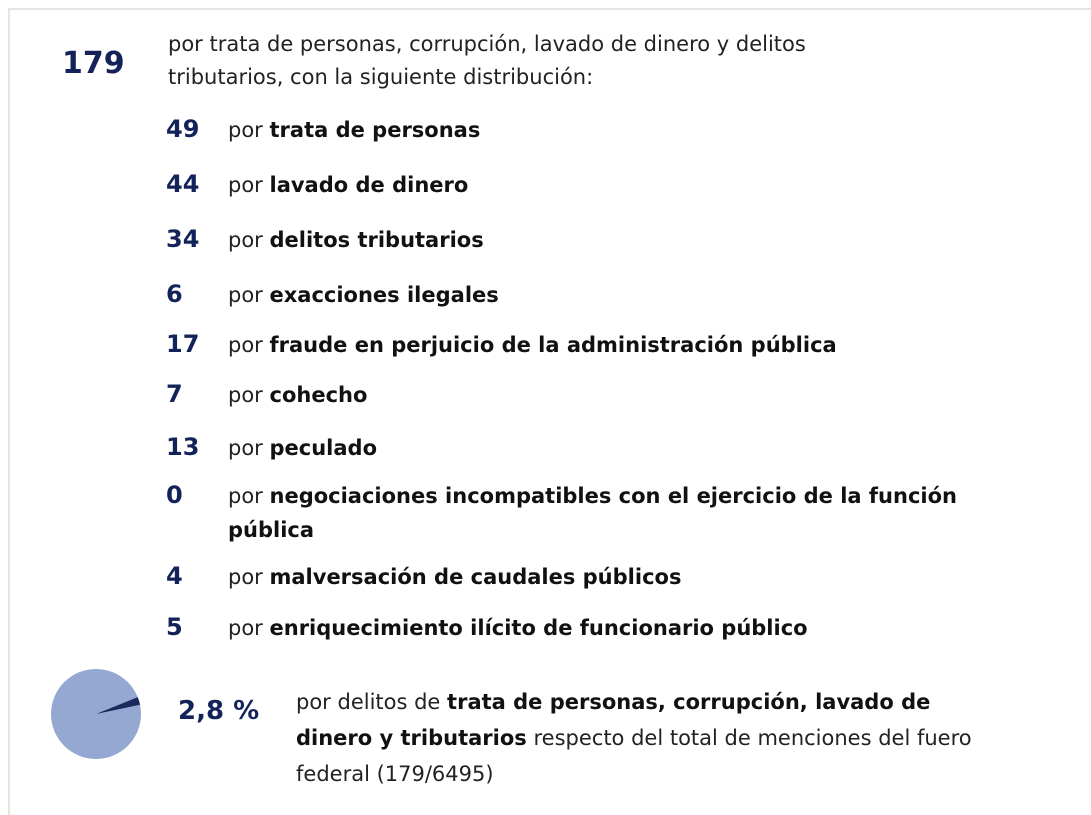 The height and width of the screenshot is (815, 1091). I want to click on summary-before: por delitos de, so click(368, 702).